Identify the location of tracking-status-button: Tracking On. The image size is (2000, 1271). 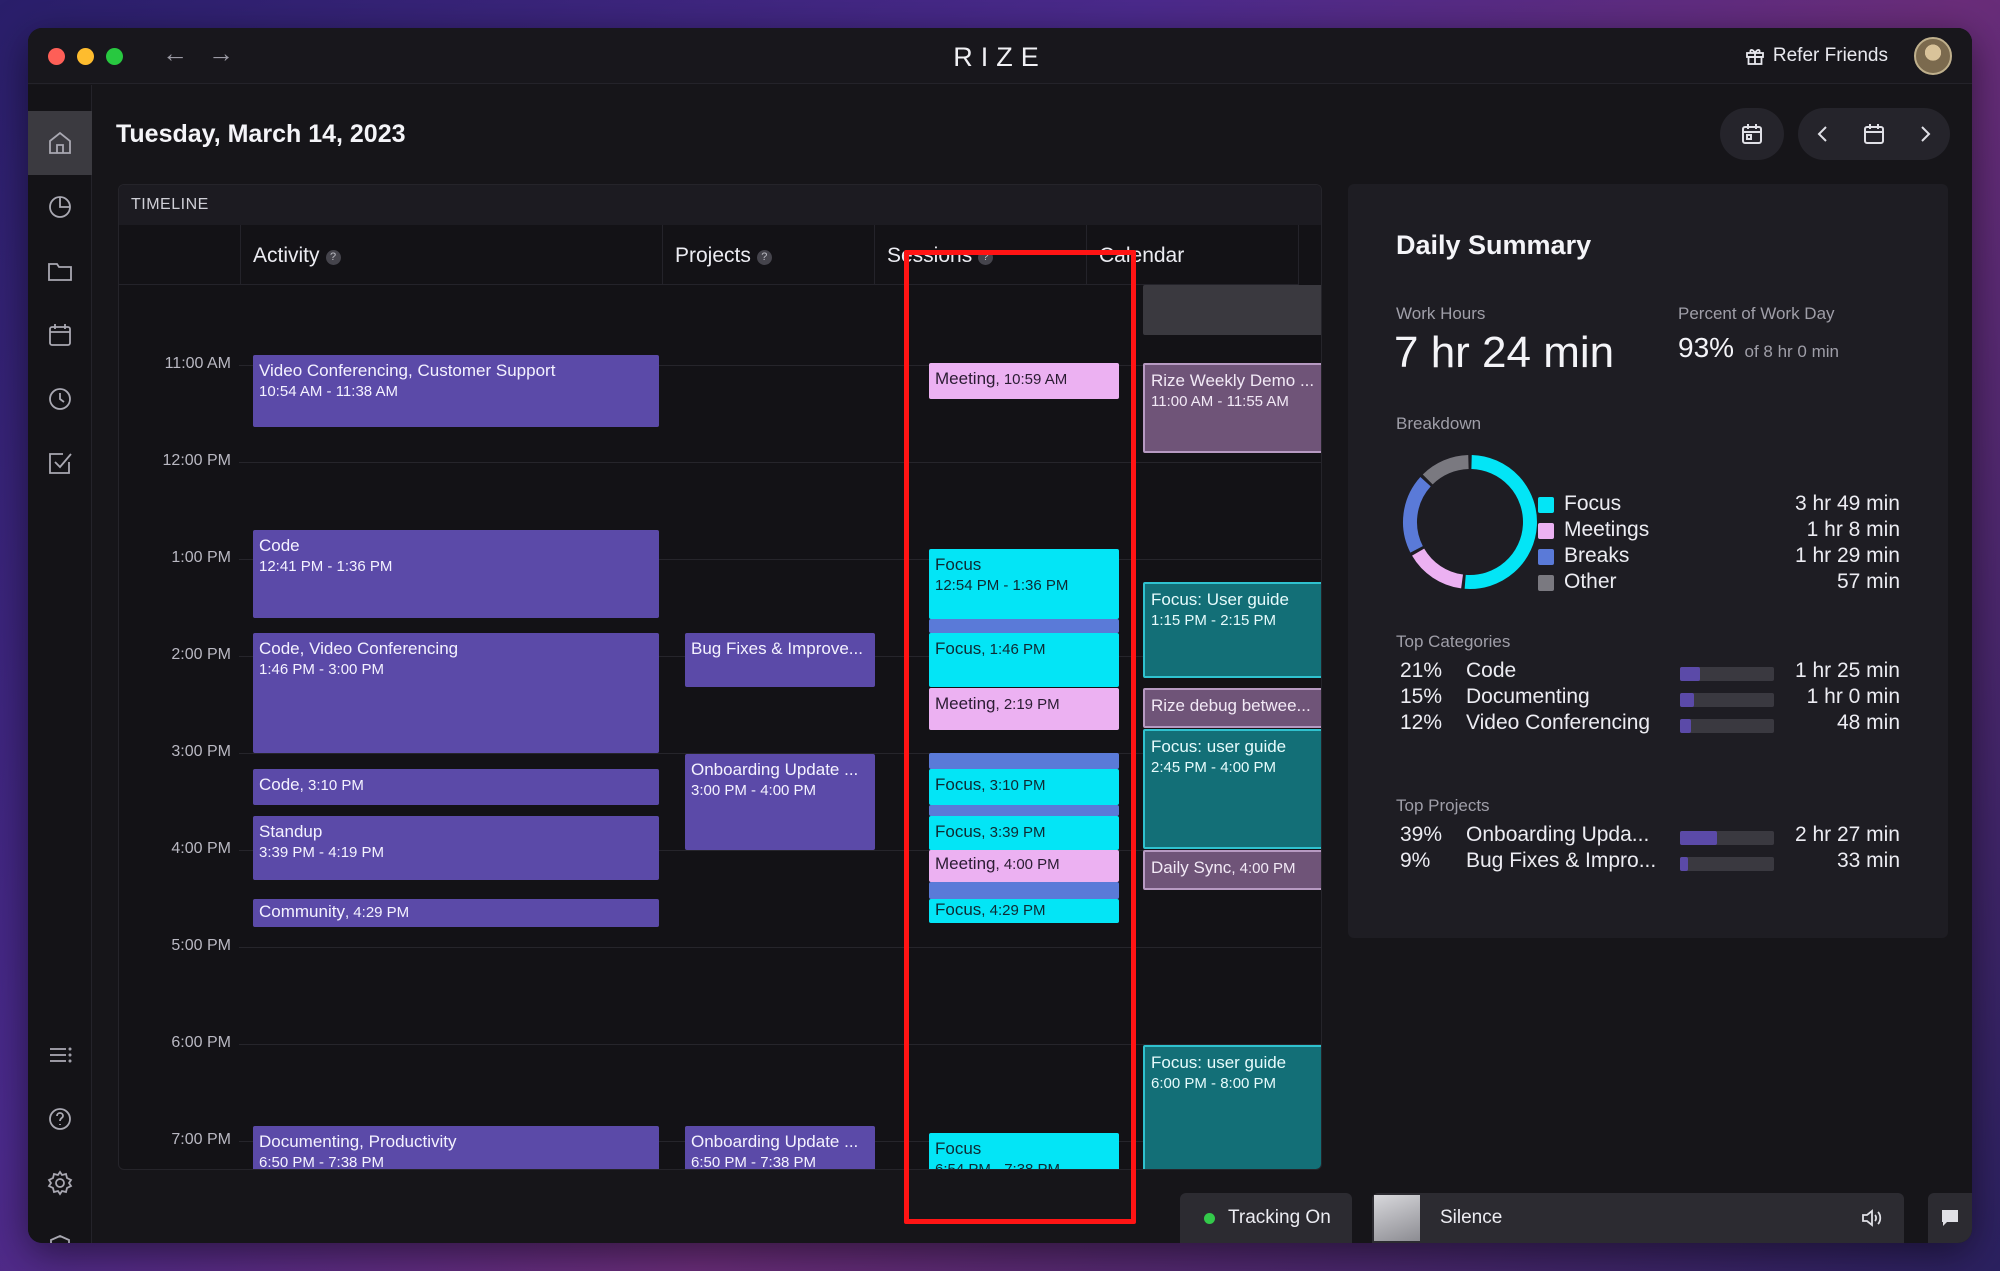
(1266, 1218).